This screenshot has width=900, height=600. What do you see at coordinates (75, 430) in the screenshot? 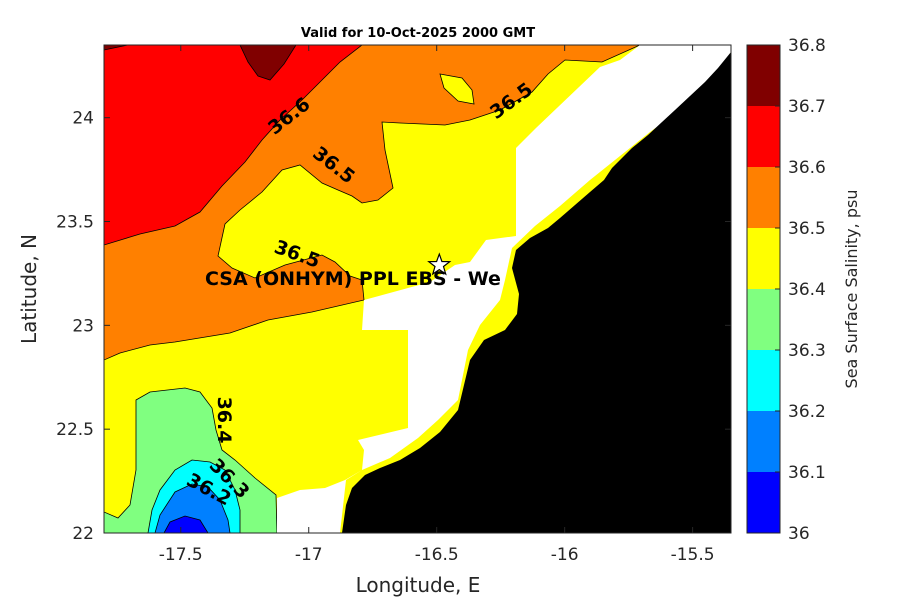
I see `y-tick-label: 22.5` at bounding box center [75, 430].